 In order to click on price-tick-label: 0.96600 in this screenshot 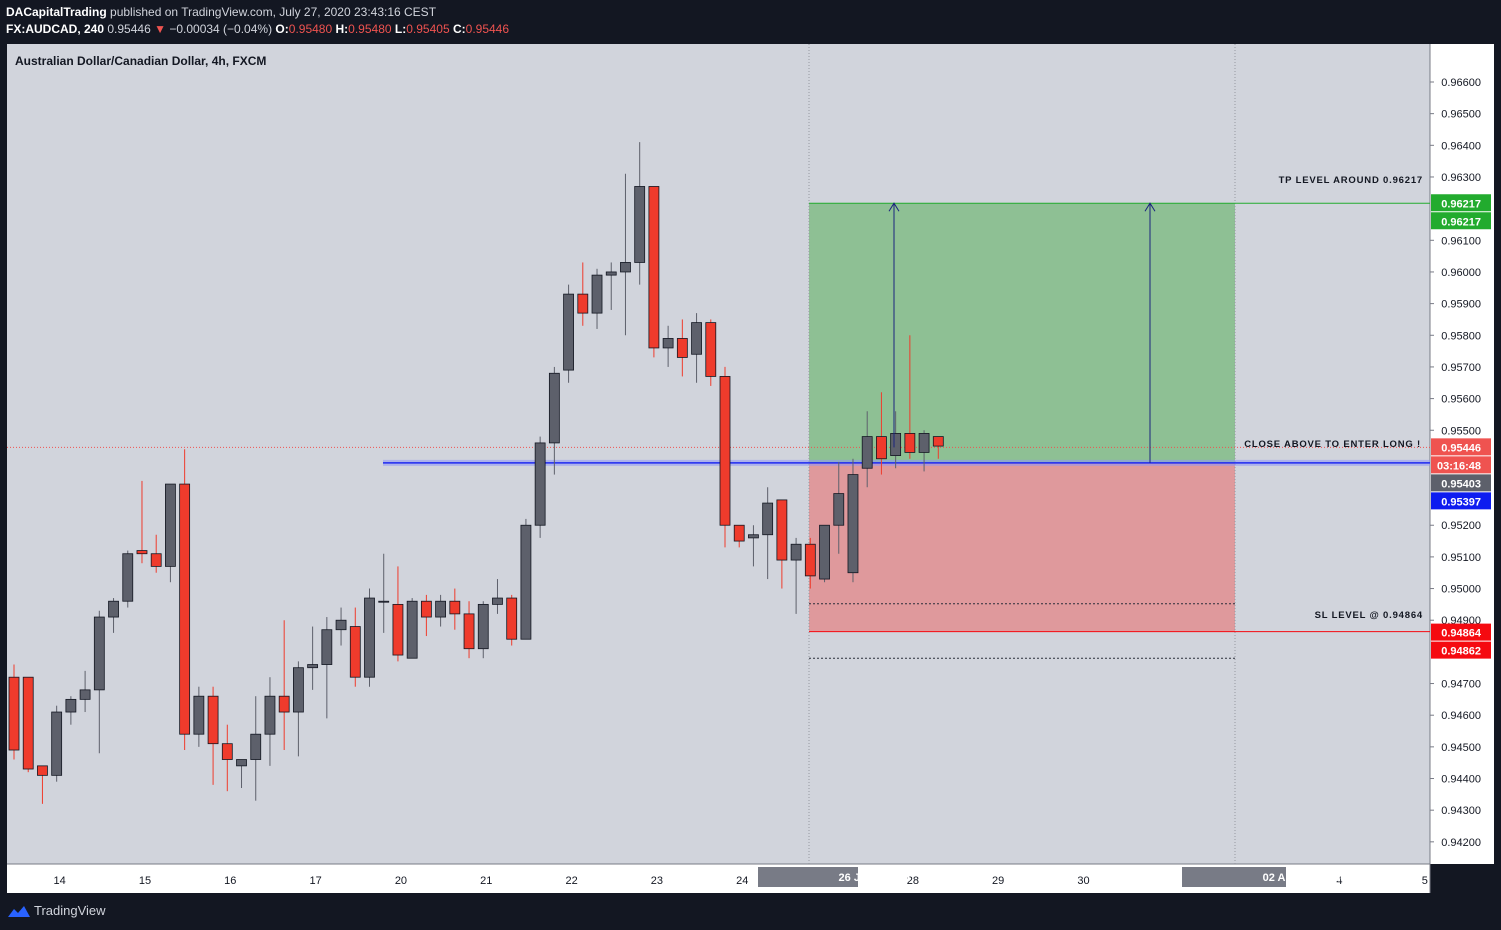, I will do `click(1461, 83)`.